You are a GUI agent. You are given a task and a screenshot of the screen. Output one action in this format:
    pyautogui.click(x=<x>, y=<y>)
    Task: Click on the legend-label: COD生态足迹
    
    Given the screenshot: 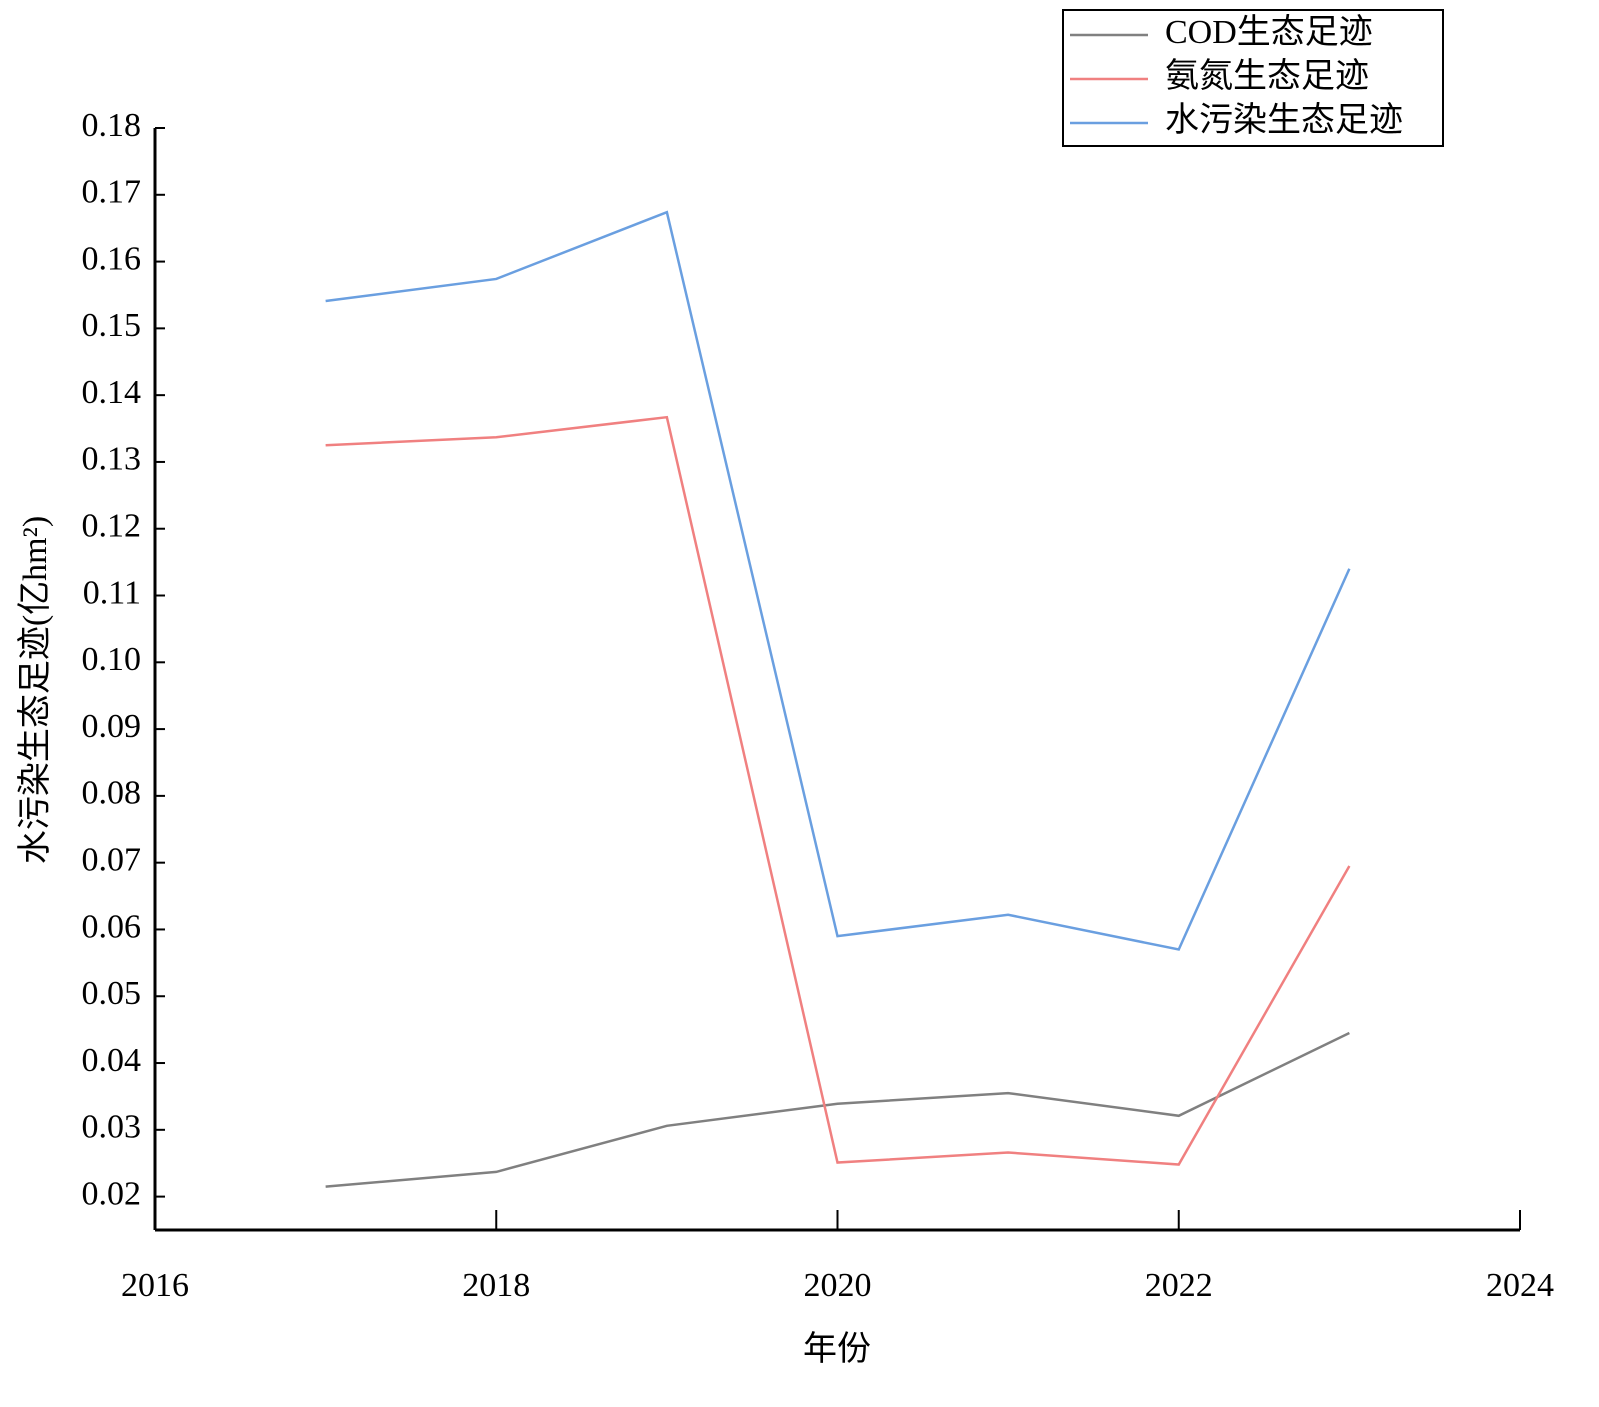 What is the action you would take?
    pyautogui.click(x=1269, y=32)
    